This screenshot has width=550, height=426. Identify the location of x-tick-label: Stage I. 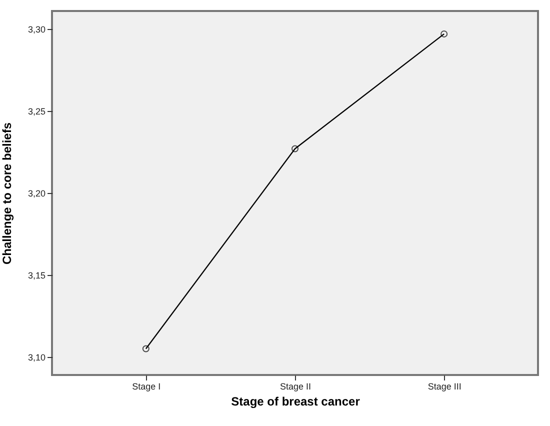
(146, 387).